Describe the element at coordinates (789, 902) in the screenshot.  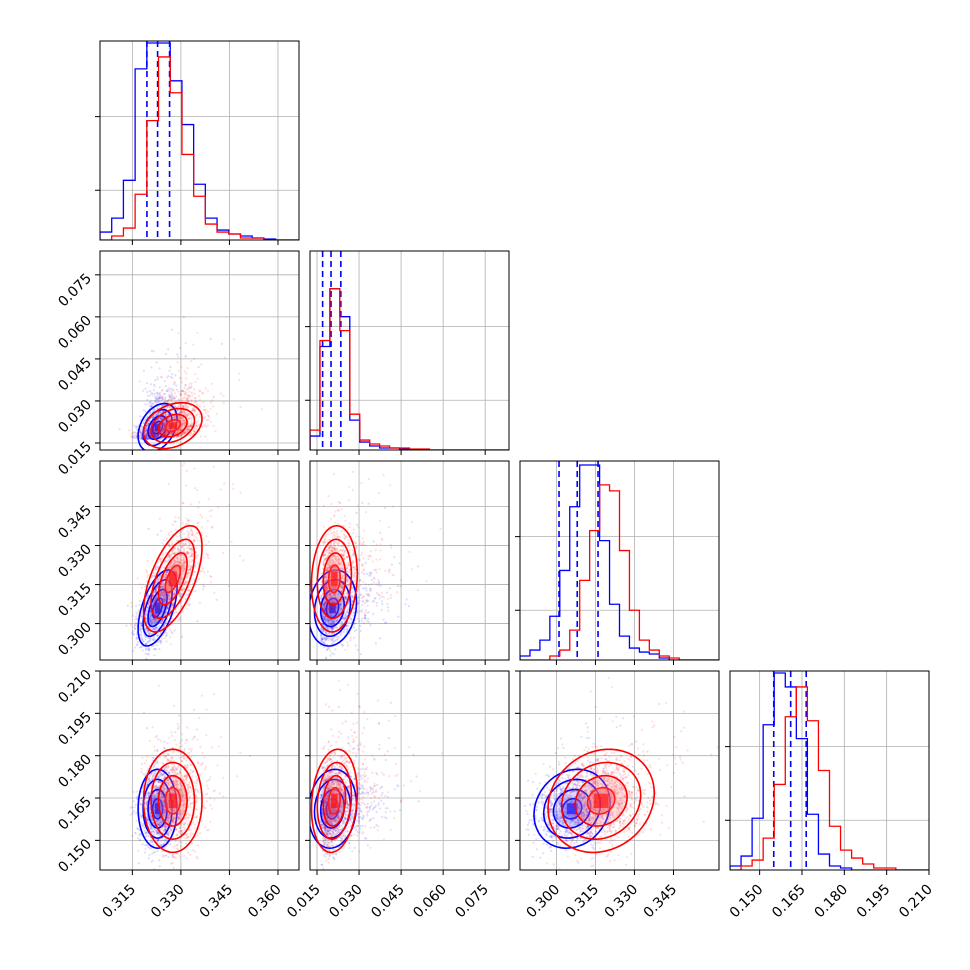
I see `x-tick-label: 0.165` at that location.